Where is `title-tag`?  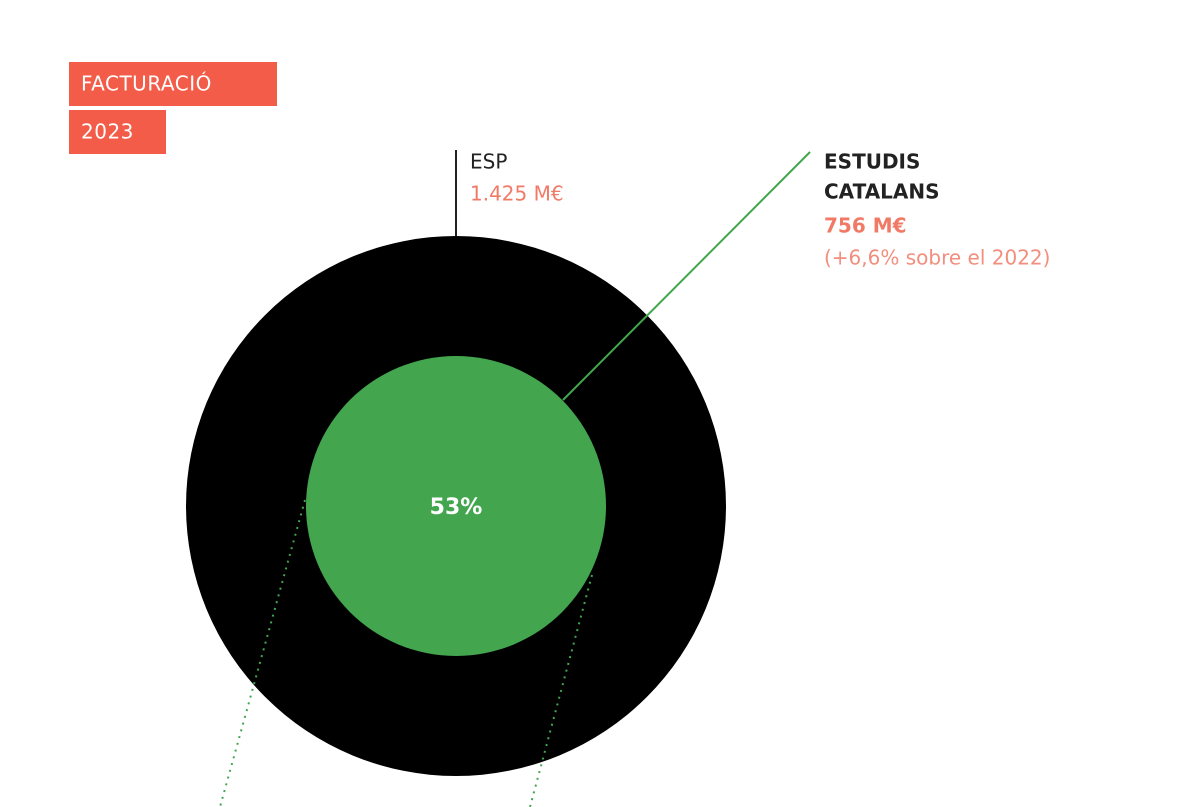
title-tag is located at coordinates (173, 84).